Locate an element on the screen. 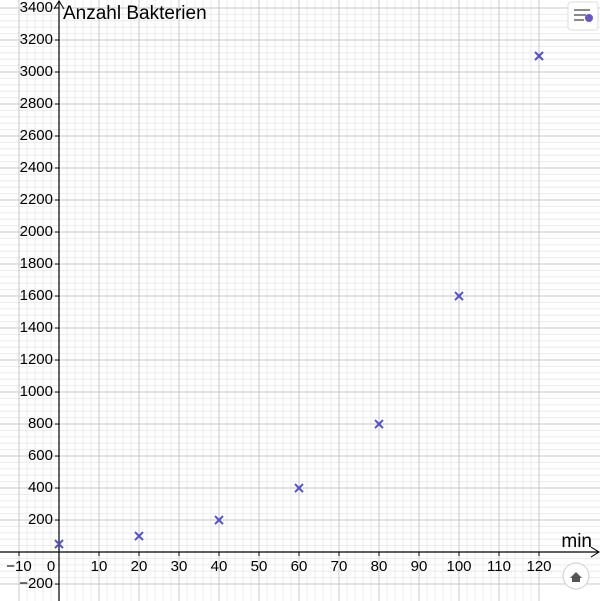 This screenshot has height=601, width=600. menu-button is located at coordinates (583, 16).